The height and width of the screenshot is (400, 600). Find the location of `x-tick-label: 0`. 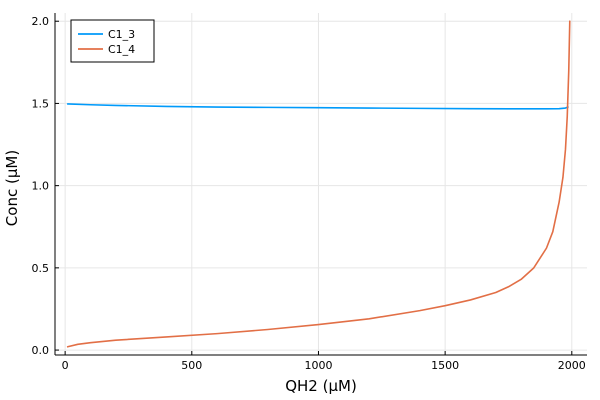

x-tick-label: 0 is located at coordinates (65, 365).